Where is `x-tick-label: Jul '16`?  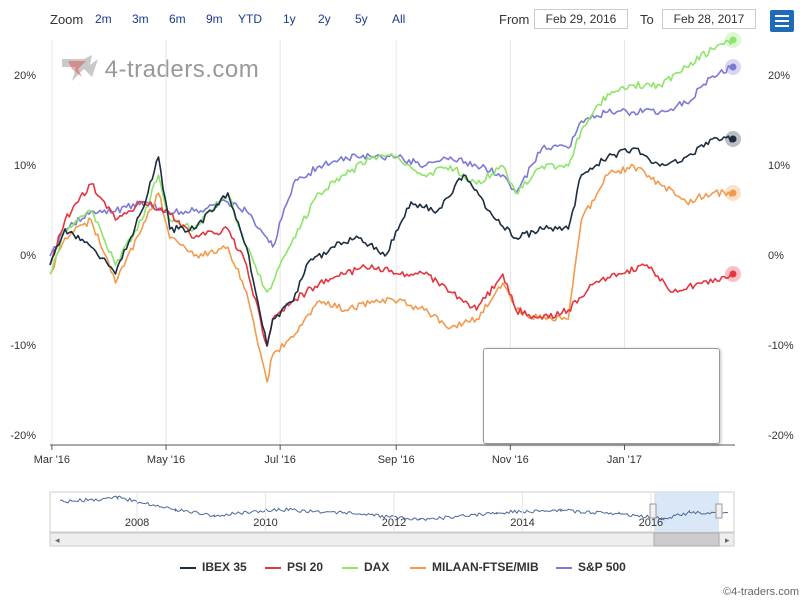
x-tick-label: Jul '16 is located at coordinates (279, 460).